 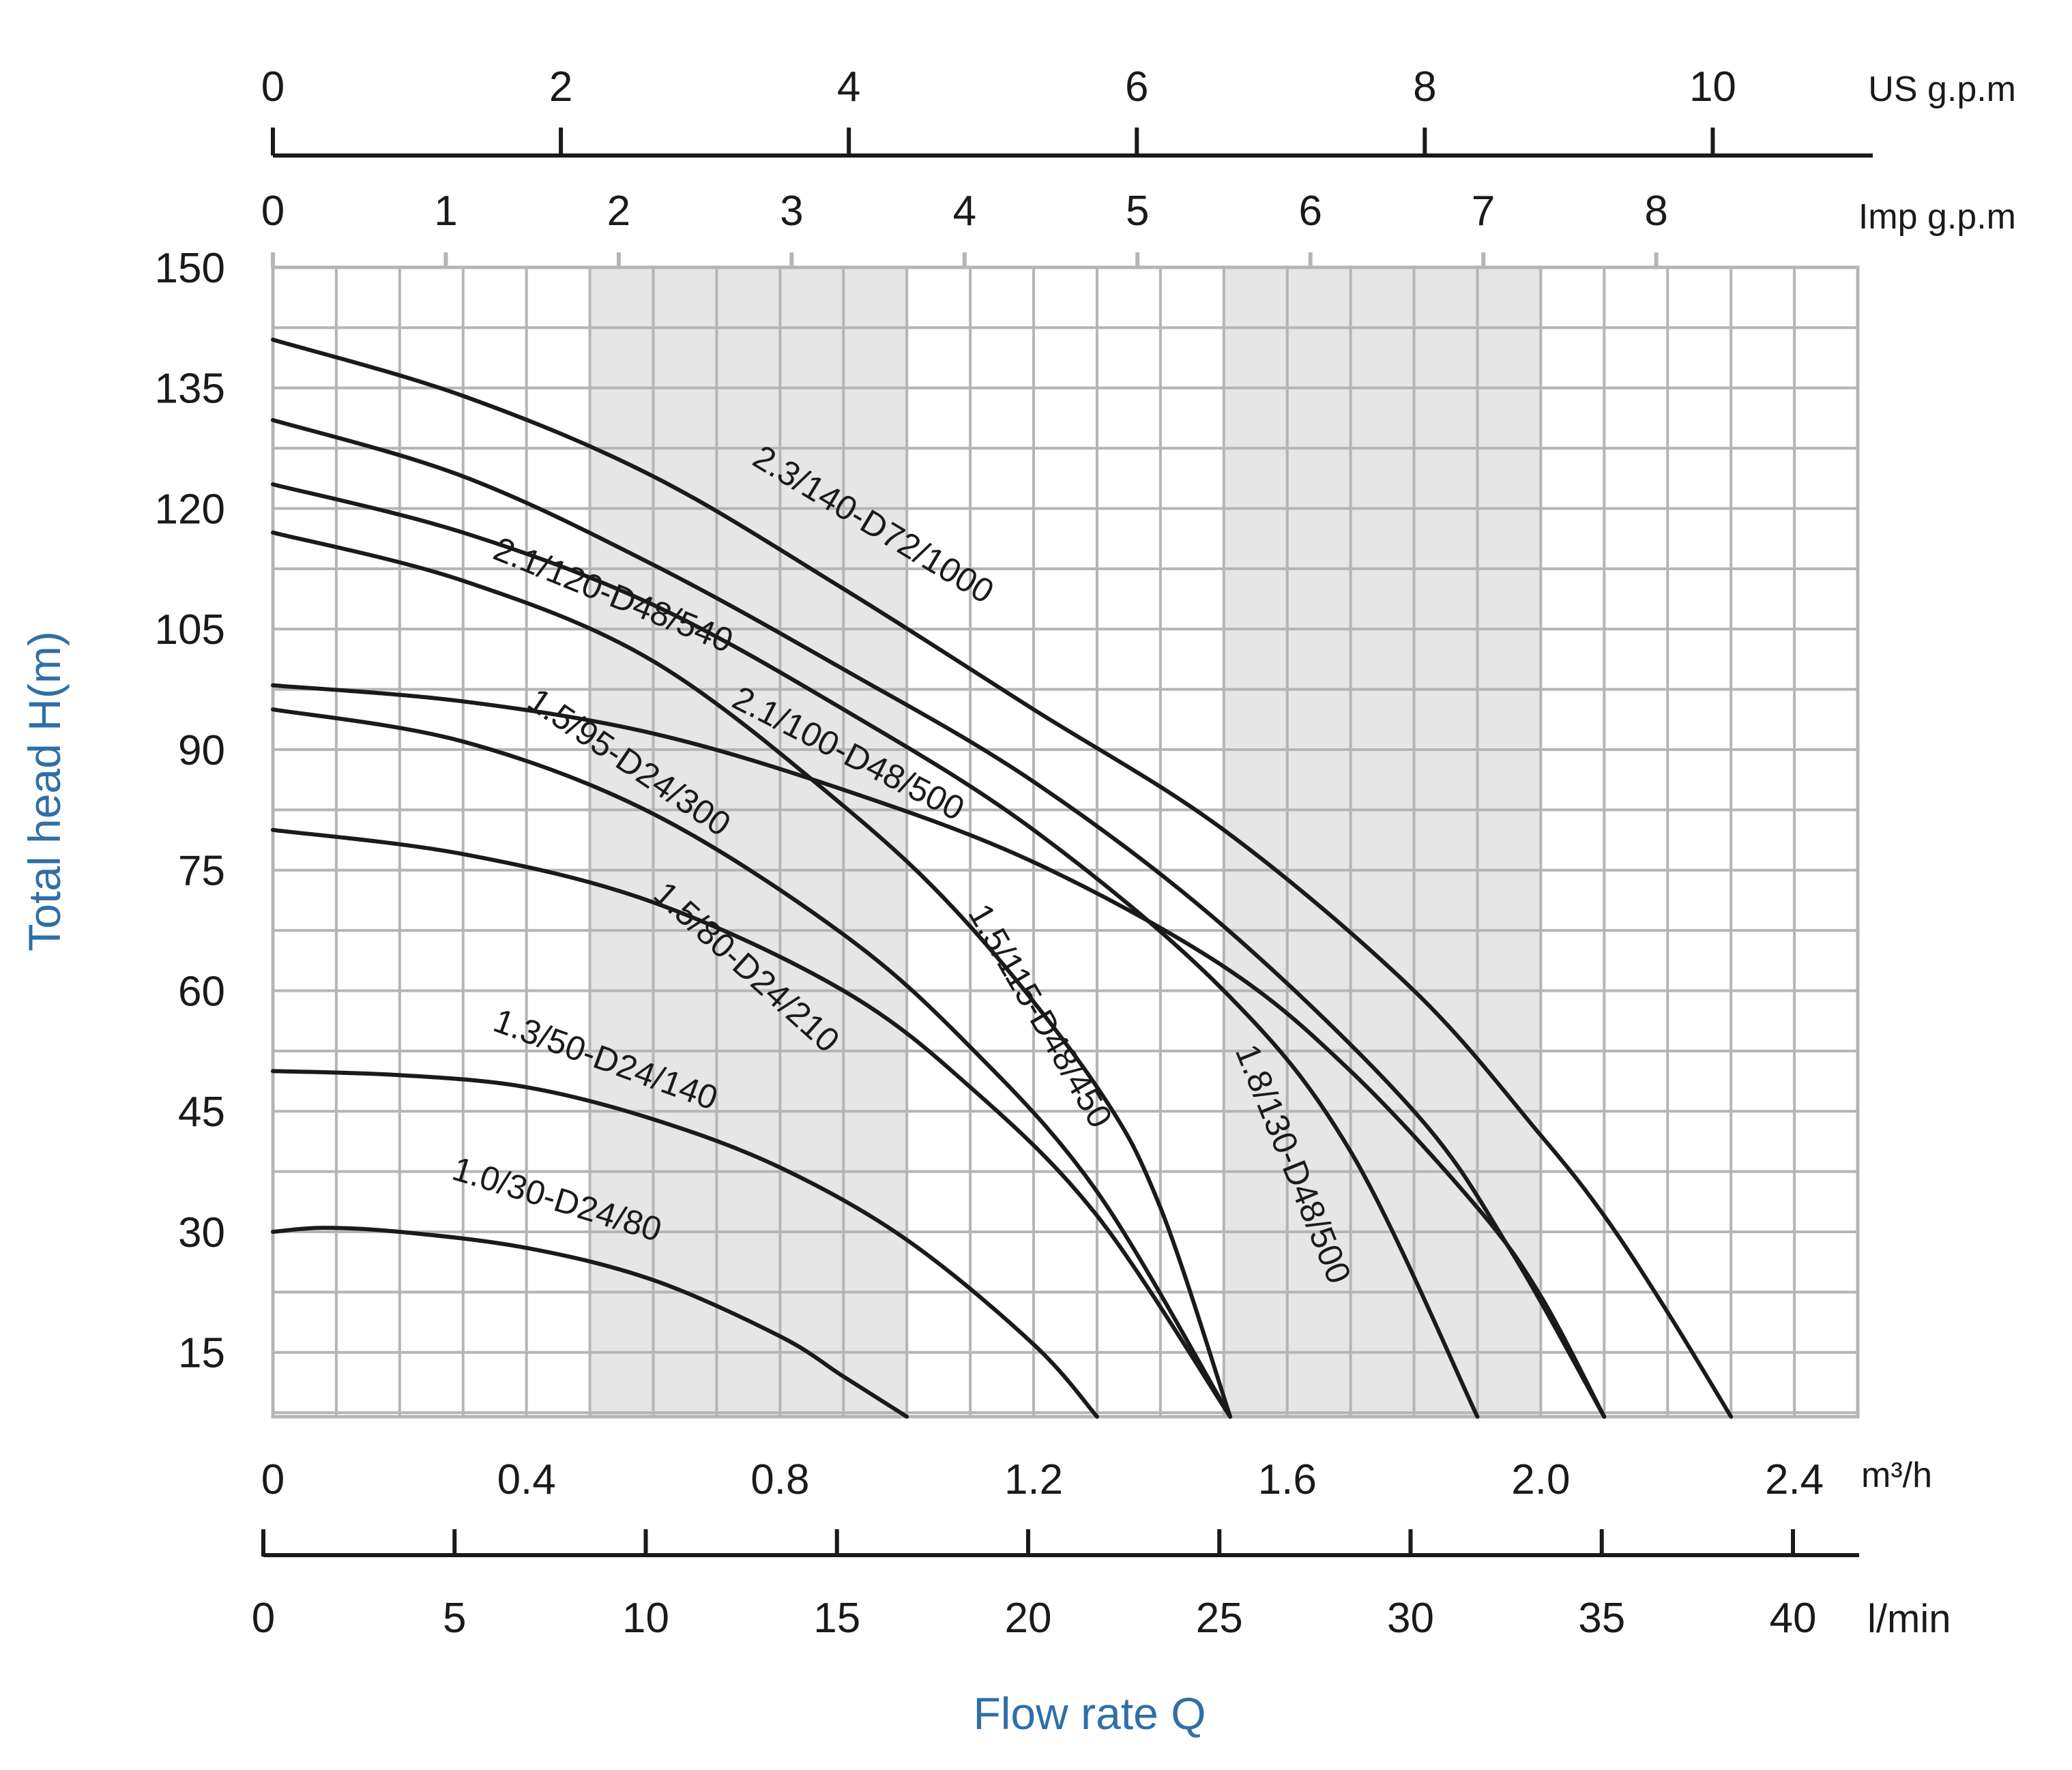 I want to click on axis-tick-label: 2.0, so click(x=1541, y=1479).